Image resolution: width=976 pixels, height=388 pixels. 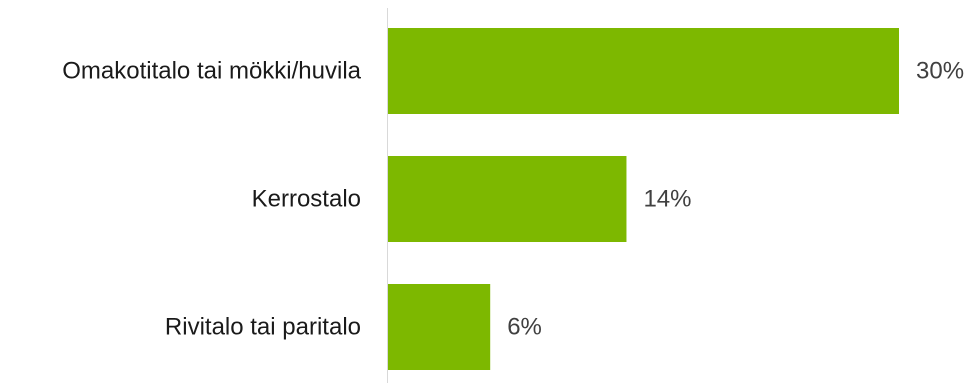 What do you see at coordinates (524, 327) in the screenshot?
I see `value-label: 6%` at bounding box center [524, 327].